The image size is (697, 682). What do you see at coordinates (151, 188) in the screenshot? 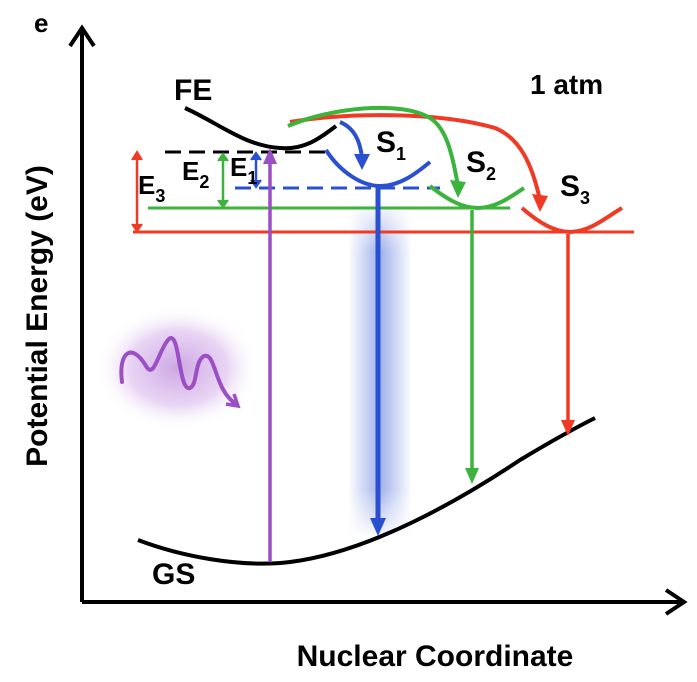
I see `e3-label: E3` at bounding box center [151, 188].